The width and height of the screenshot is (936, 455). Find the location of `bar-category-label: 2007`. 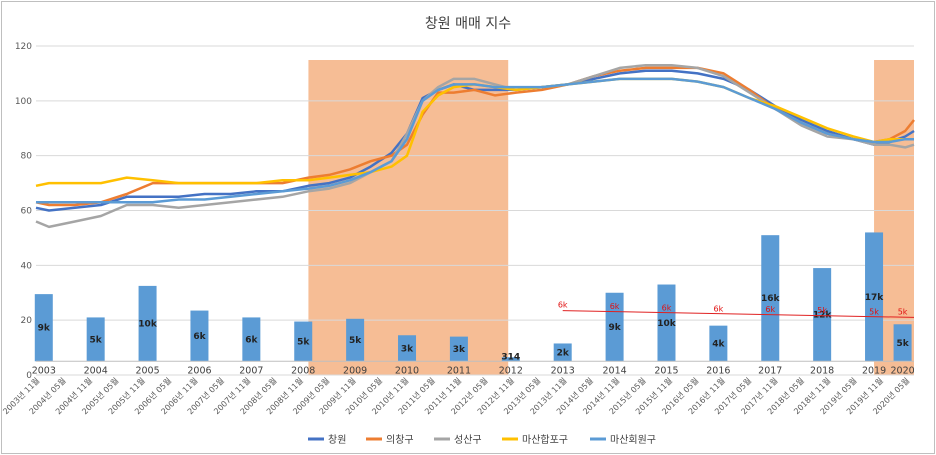

bar-category-label: 2007 is located at coordinates (251, 370).